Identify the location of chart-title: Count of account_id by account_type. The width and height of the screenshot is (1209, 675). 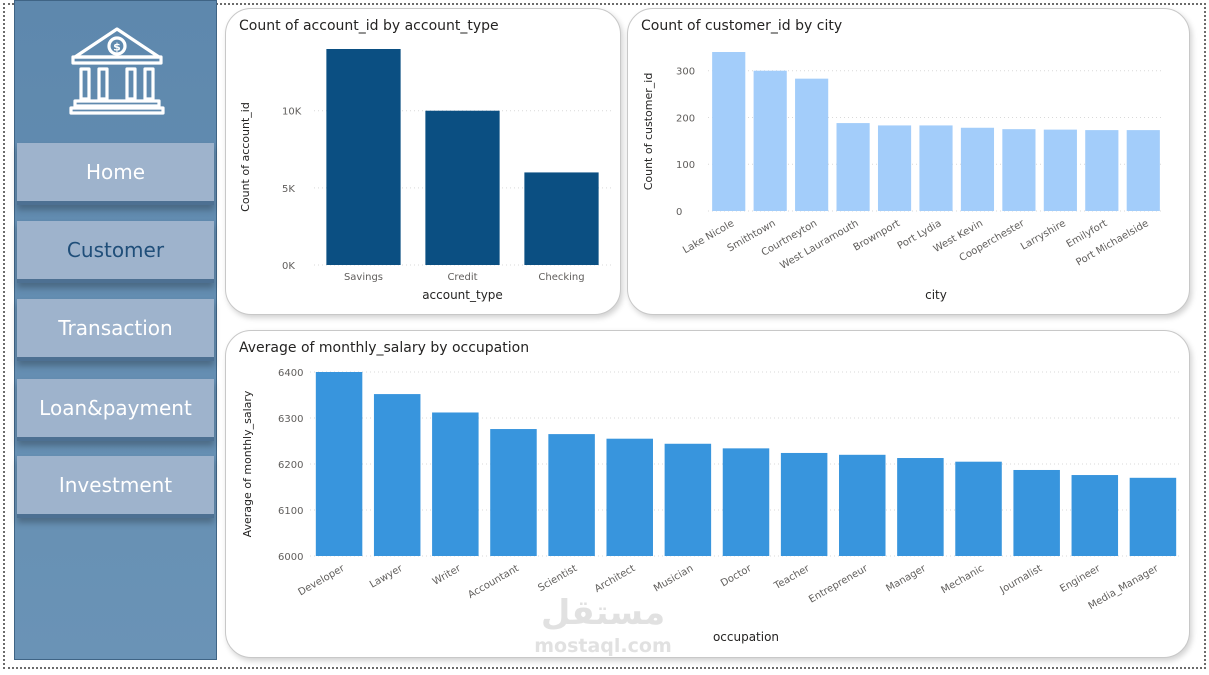
(369, 26).